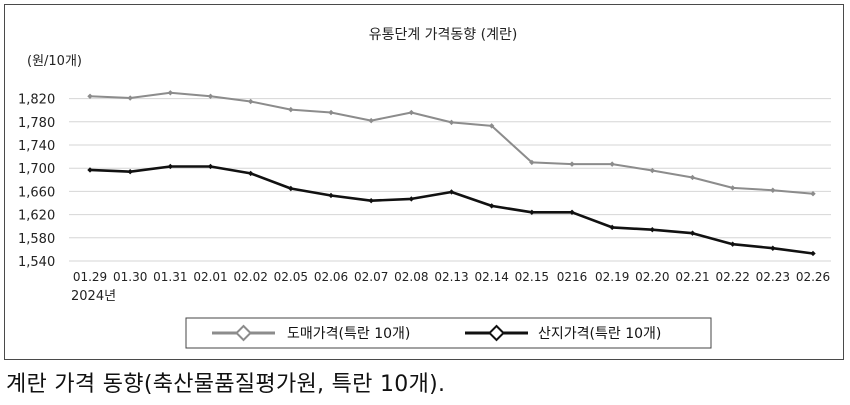  I want to click on x-tick-label: 02.08, so click(411, 277).